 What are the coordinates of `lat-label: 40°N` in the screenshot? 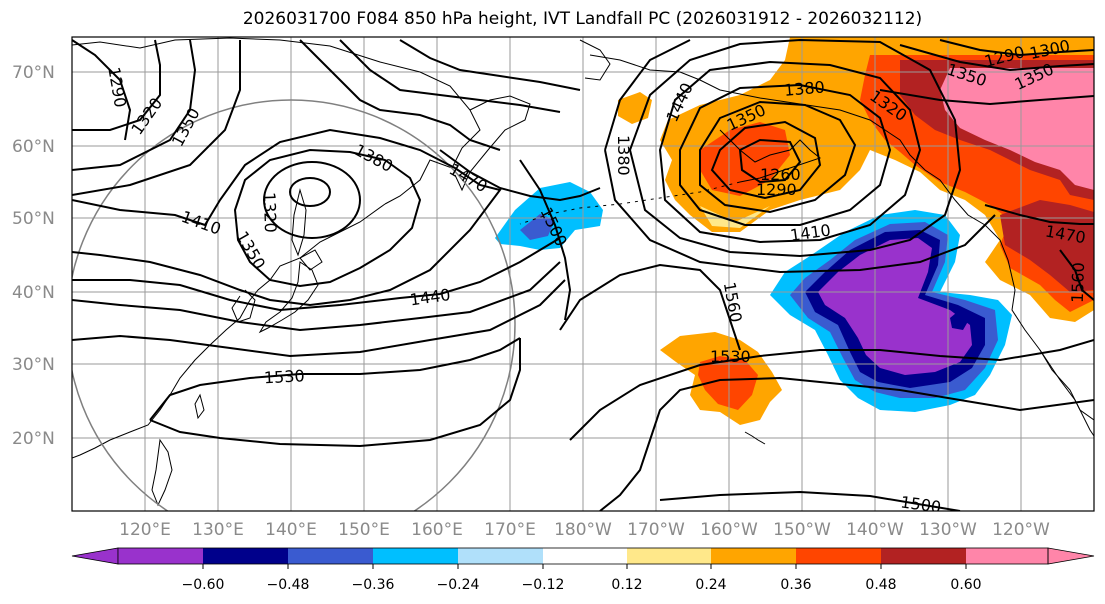 It's located at (33, 293).